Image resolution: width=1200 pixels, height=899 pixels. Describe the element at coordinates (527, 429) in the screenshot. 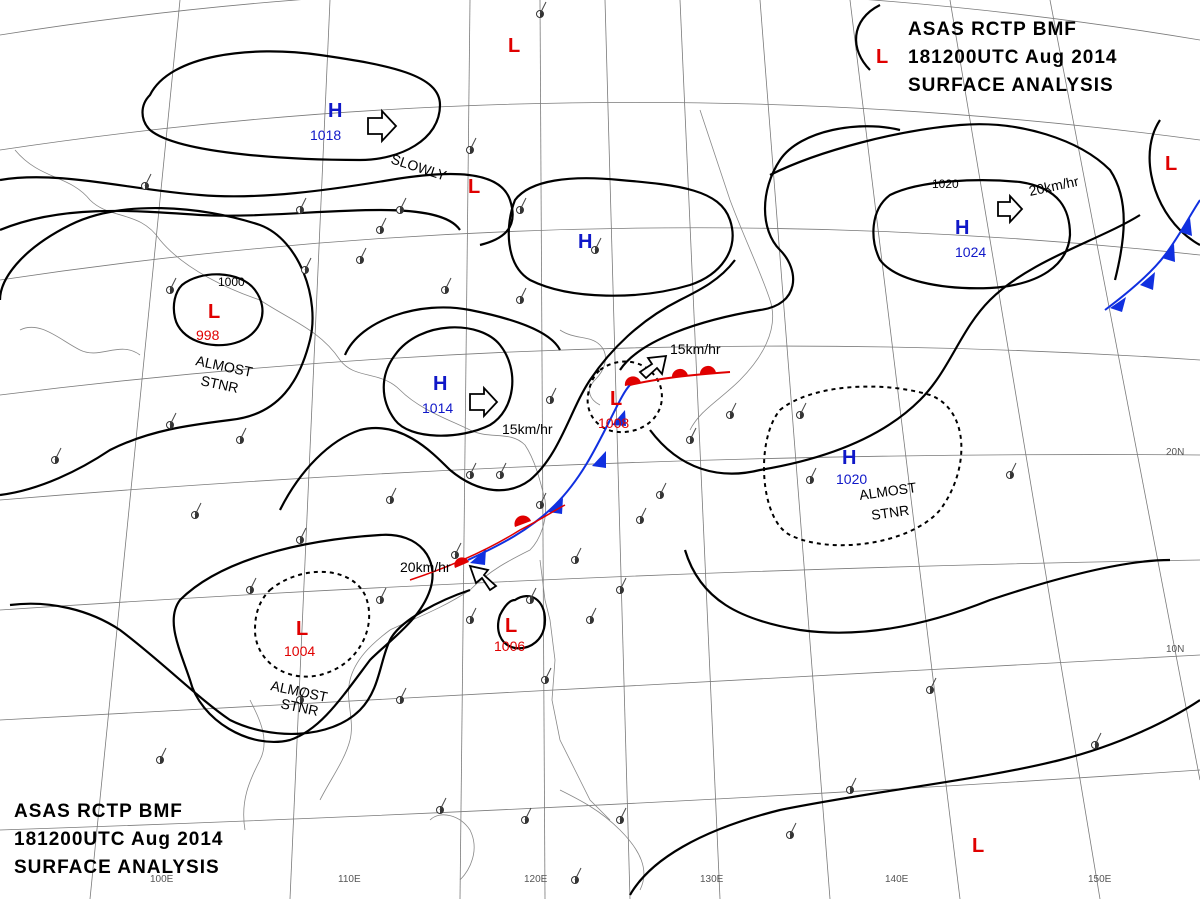

I see `movement-speed: 15km/hr` at that location.